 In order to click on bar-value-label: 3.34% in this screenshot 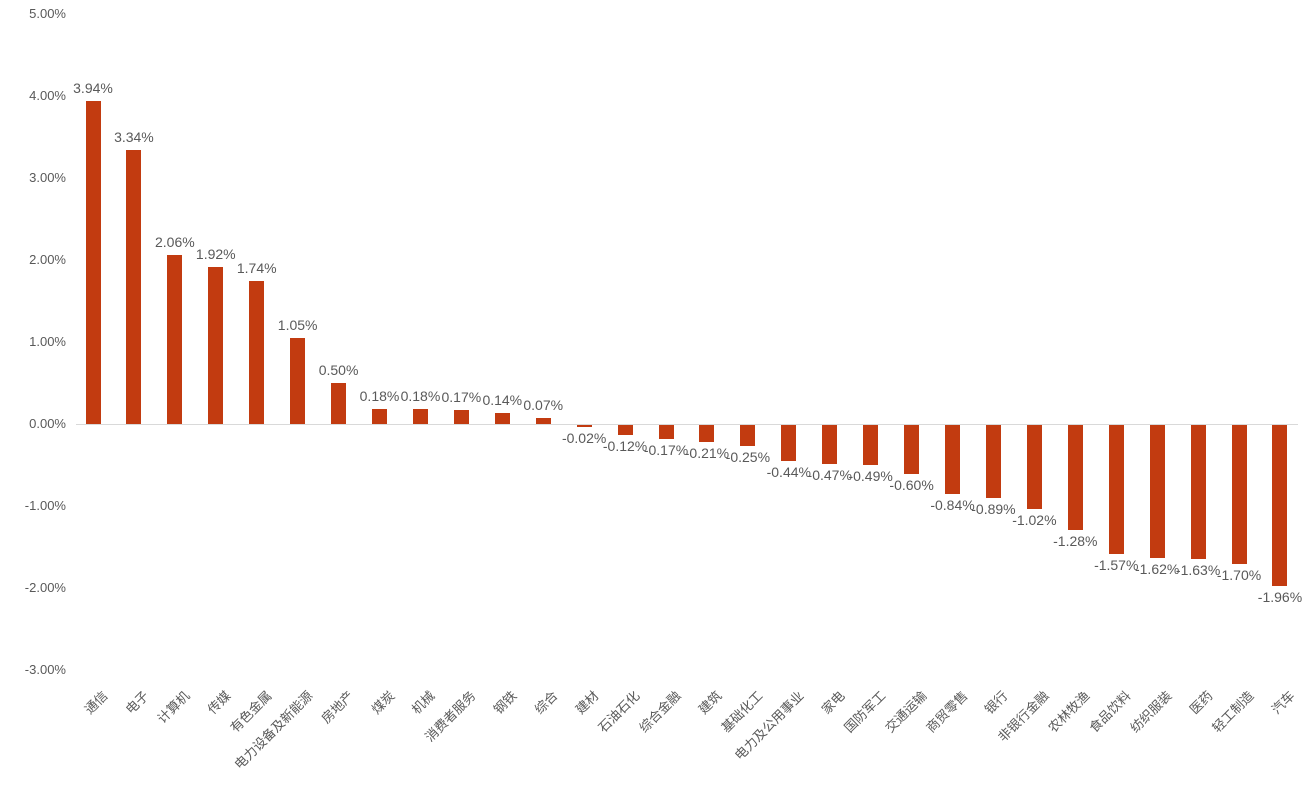, I will do `click(134, 137)`.